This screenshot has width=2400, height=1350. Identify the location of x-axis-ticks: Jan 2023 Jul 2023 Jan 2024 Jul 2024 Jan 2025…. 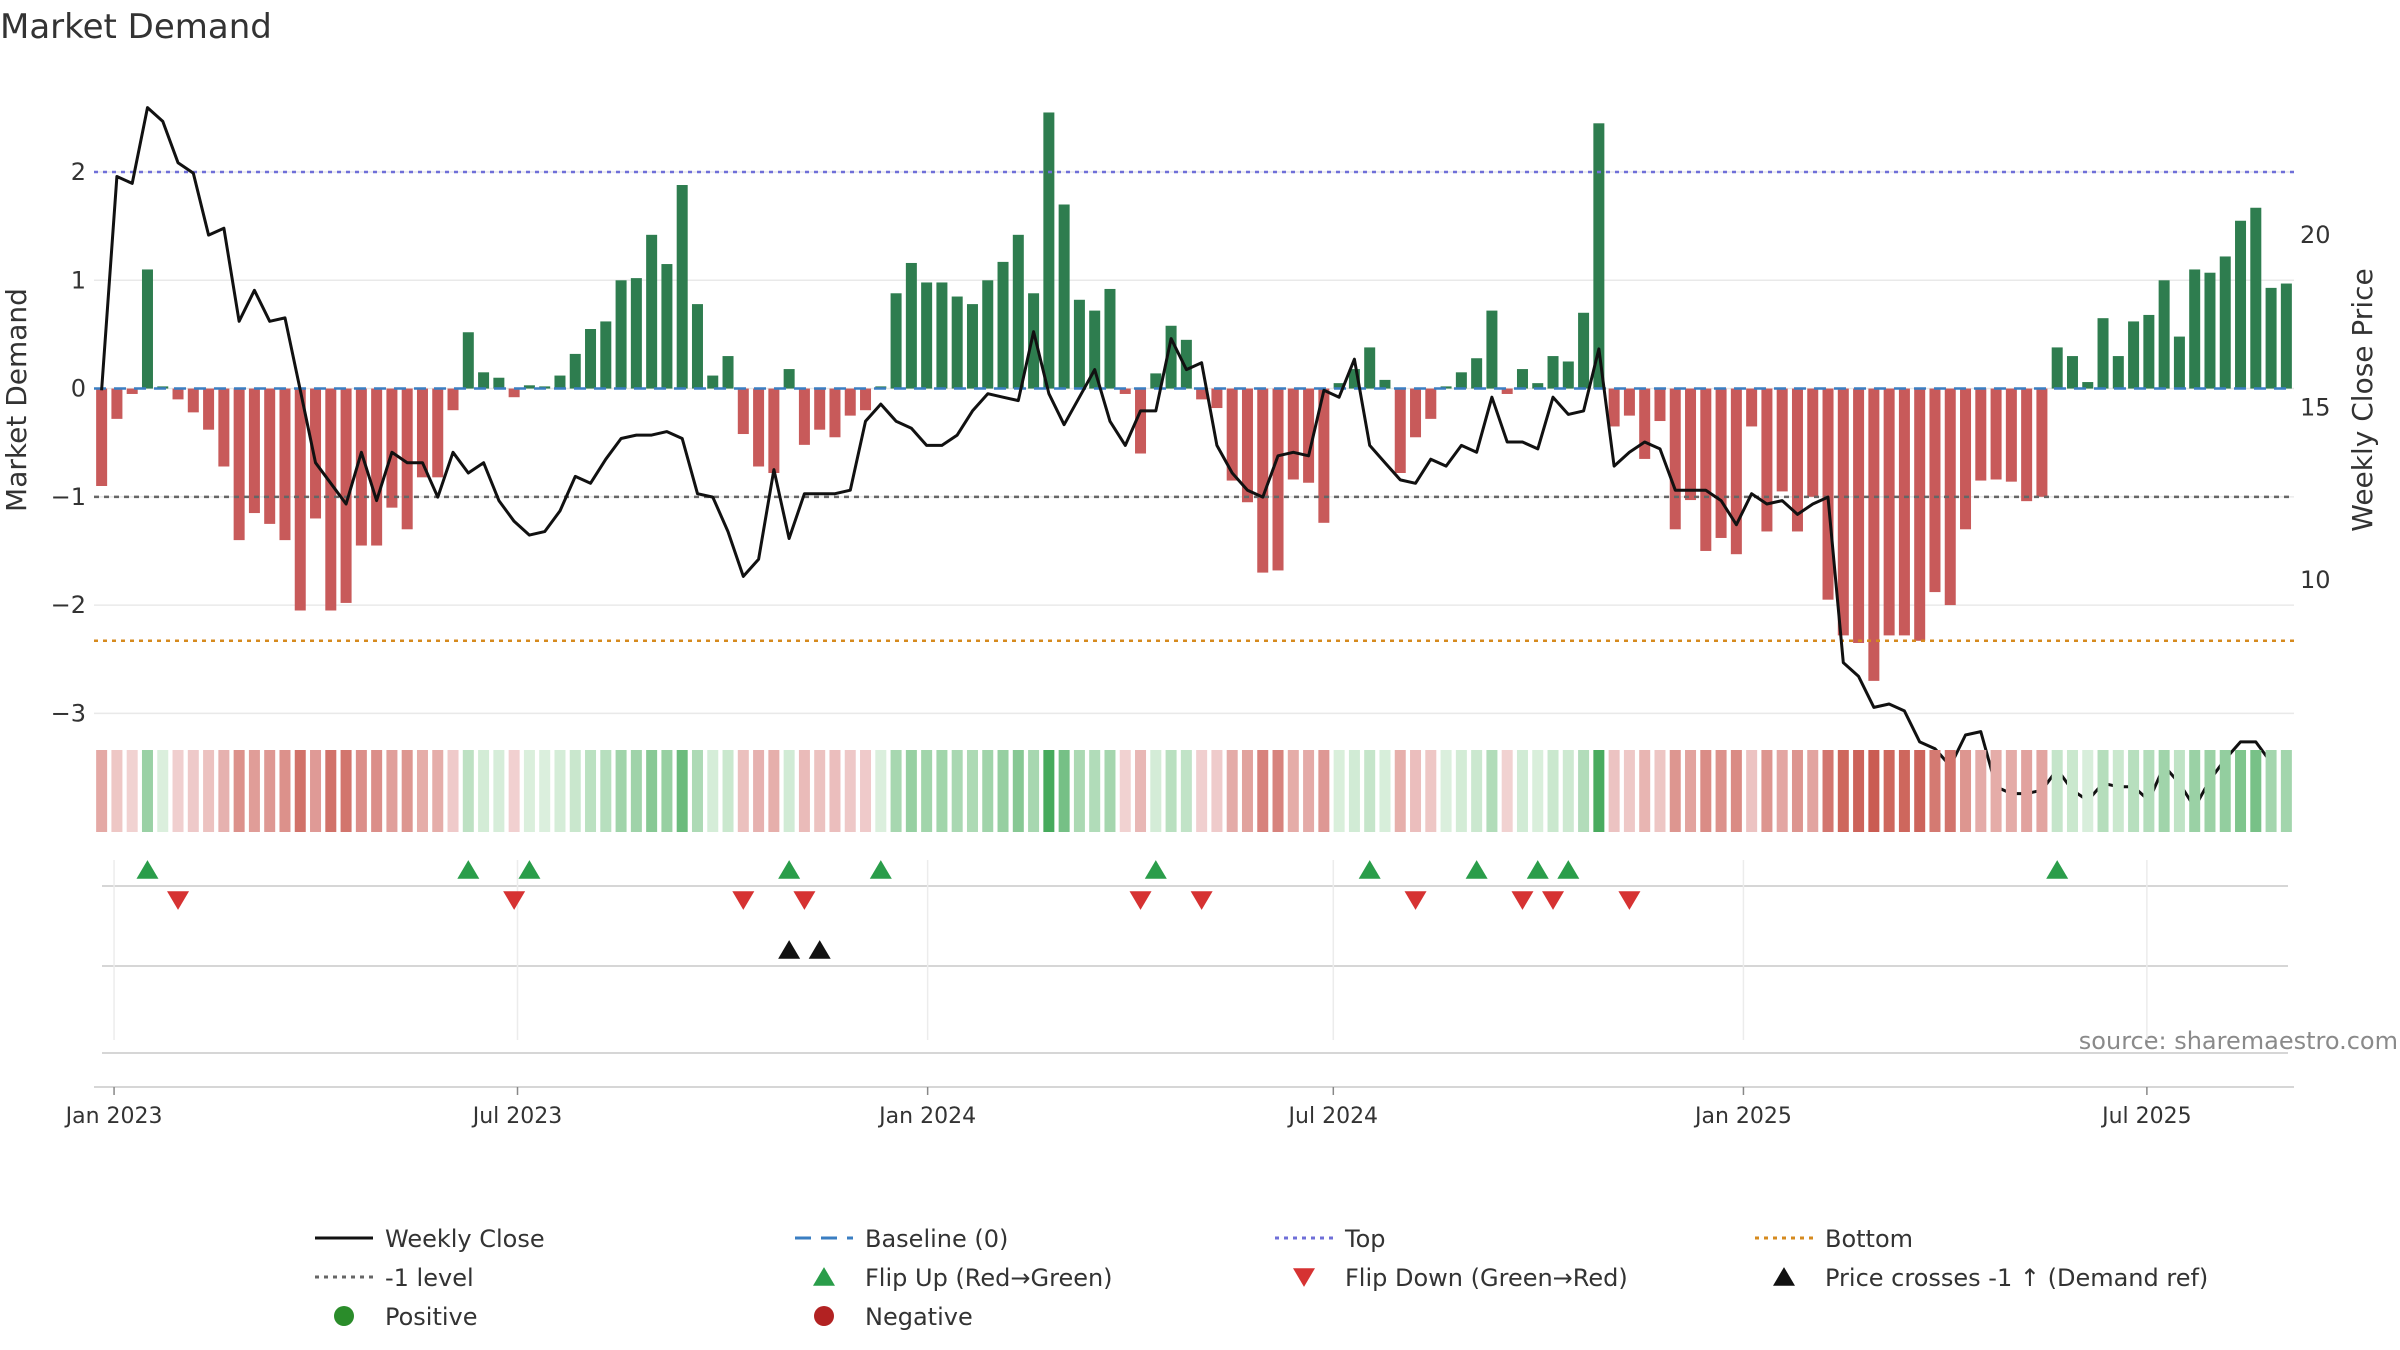
(1128, 1108).